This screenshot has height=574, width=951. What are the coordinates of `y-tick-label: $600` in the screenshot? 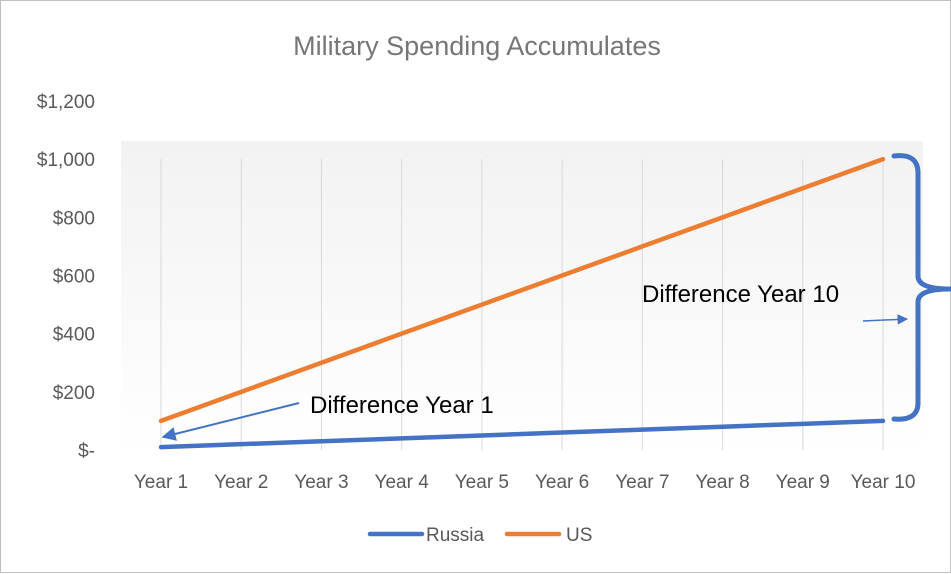 It's located at (74, 277).